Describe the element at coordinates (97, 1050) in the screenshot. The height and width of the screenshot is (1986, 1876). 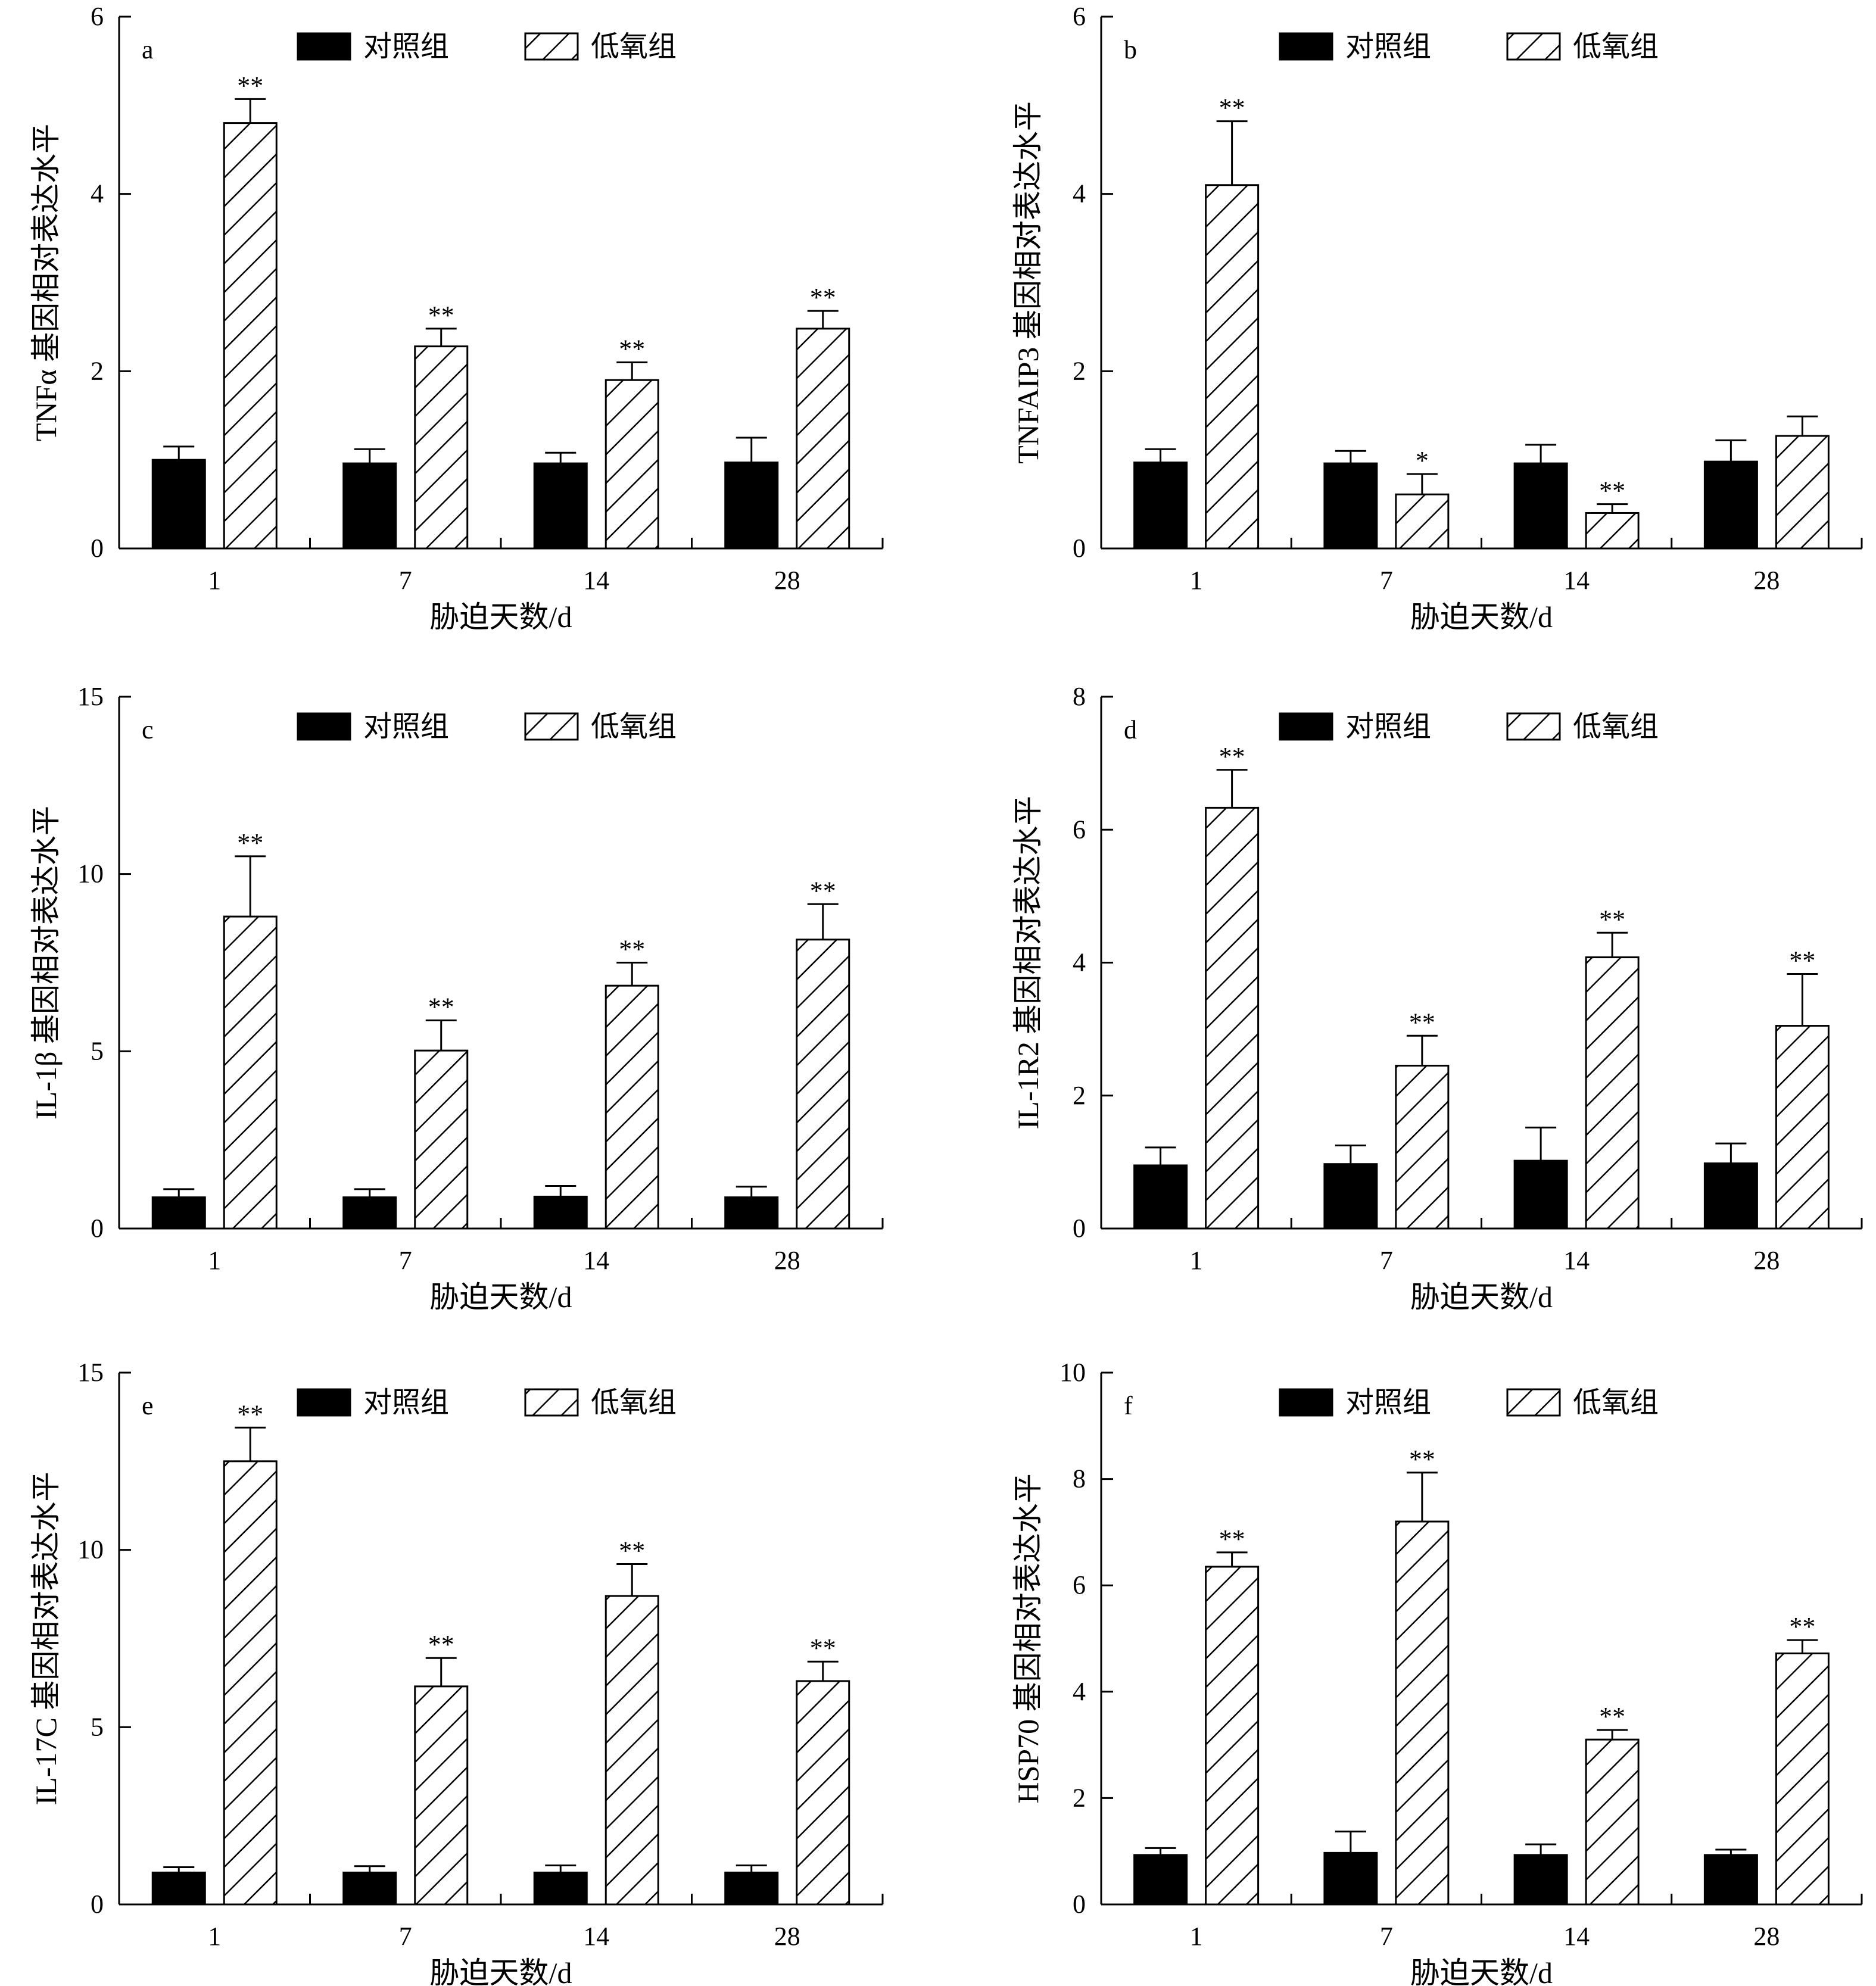
I see `y-tick-label: 5` at that location.